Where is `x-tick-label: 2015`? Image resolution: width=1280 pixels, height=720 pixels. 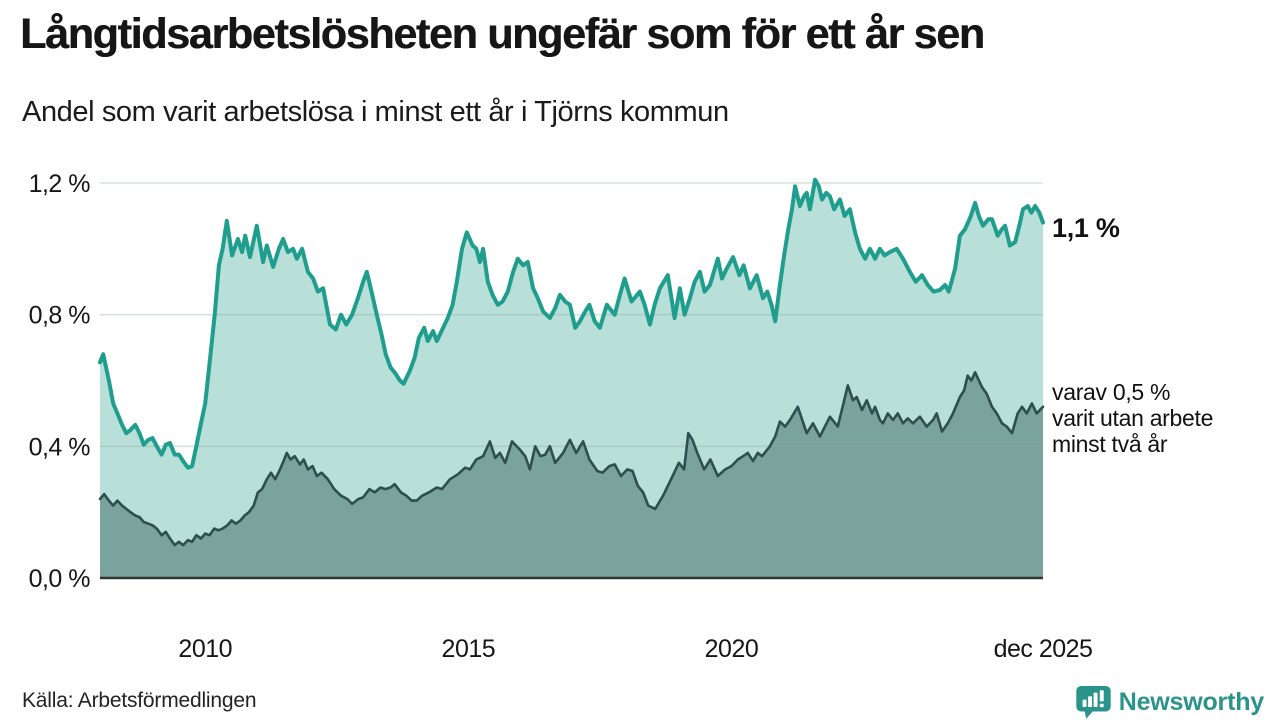 x-tick-label: 2015 is located at coordinates (469, 649).